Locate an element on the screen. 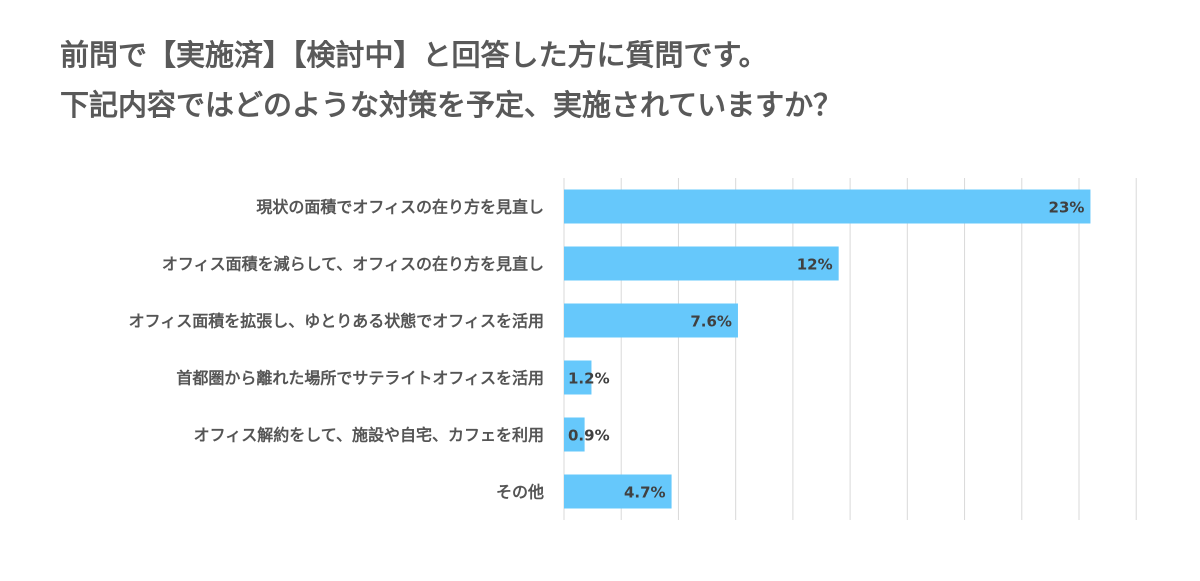 The image size is (1200, 581). category-label: オフィス面積を減らして、オフィスの在り方を見直し is located at coordinates (353, 264).